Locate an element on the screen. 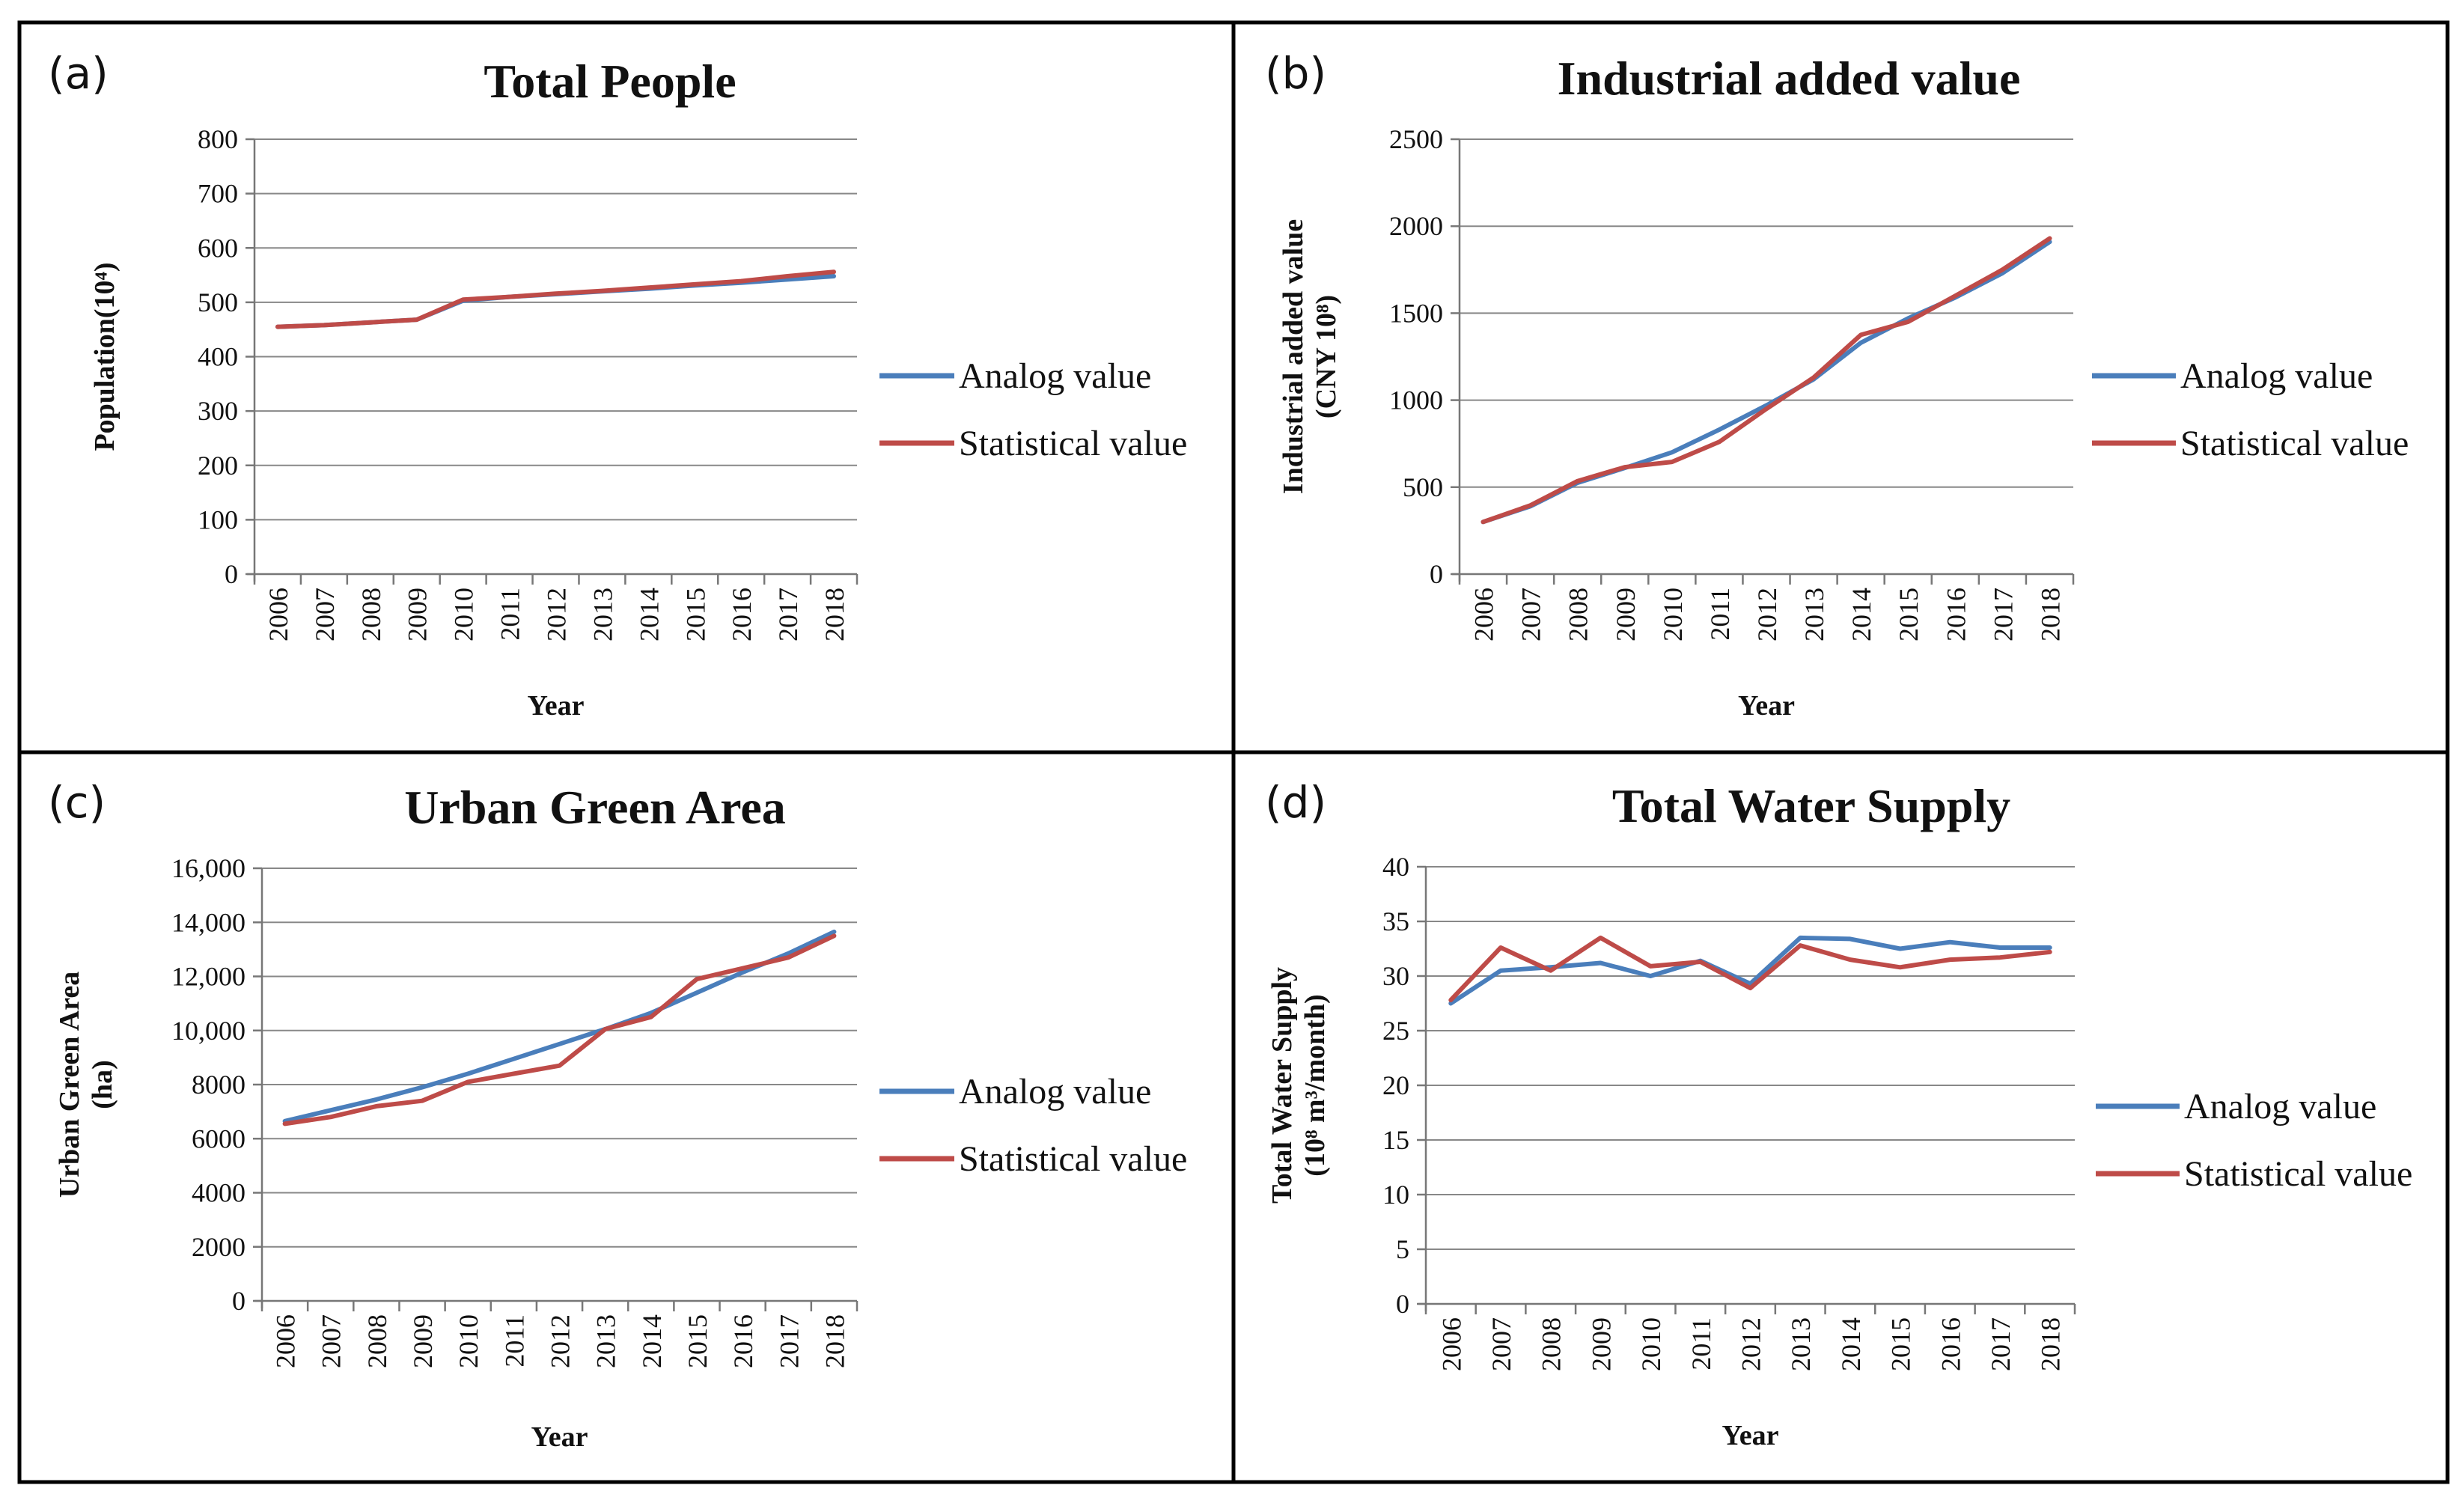  panel-tag: (b) is located at coordinates (1295, 74).